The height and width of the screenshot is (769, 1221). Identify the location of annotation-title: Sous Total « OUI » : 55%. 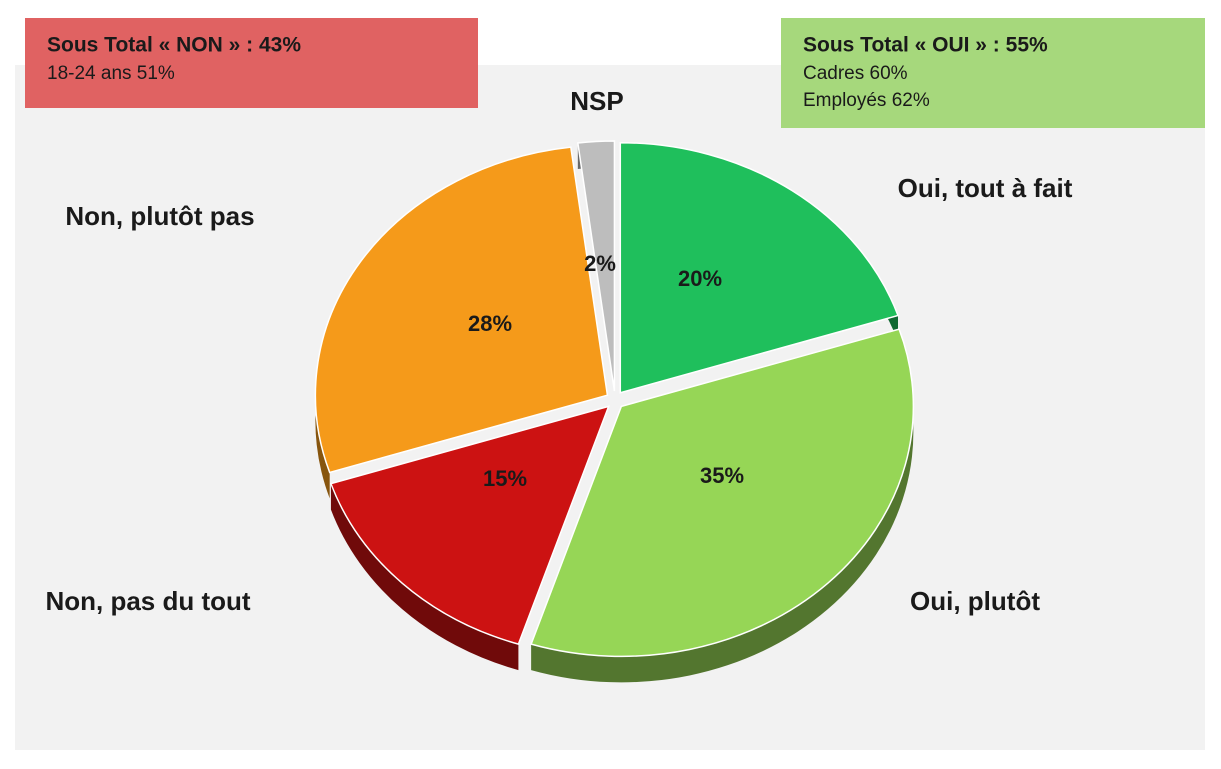
(925, 45).